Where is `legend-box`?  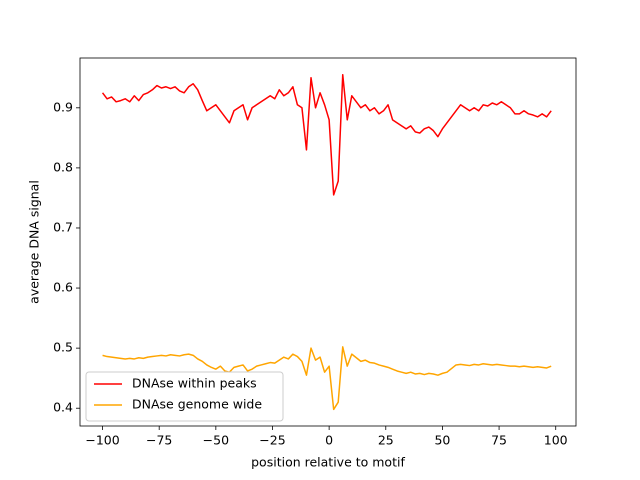
legend-box is located at coordinates (184, 396).